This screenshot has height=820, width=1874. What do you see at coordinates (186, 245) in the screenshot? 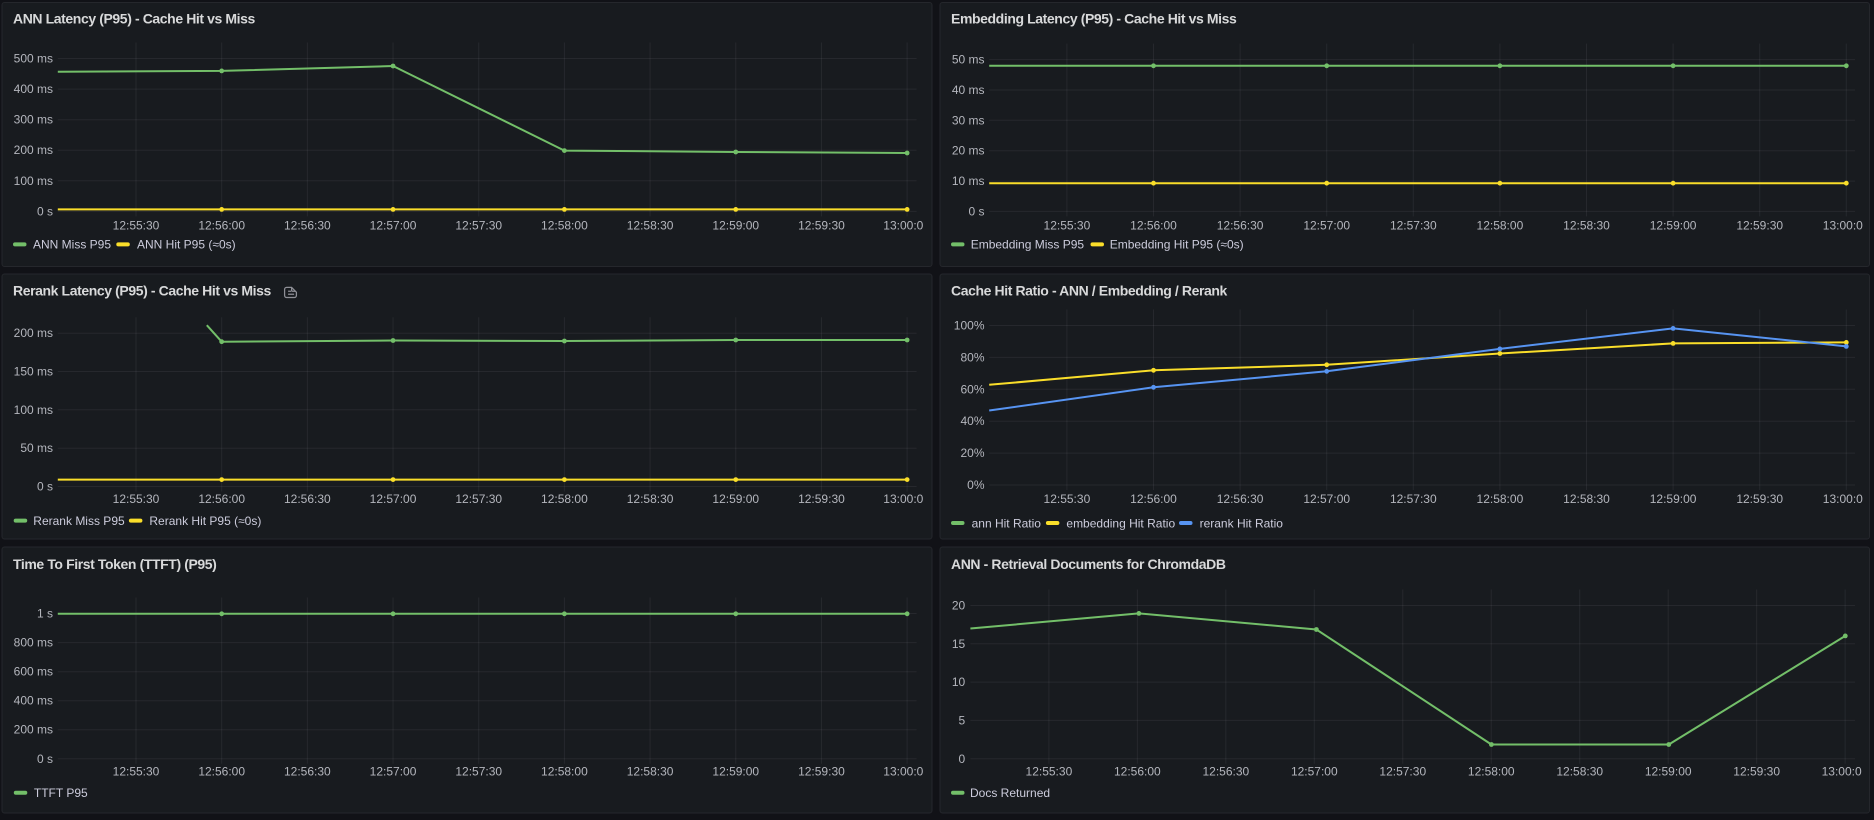
I see `svg-text: ANN Hit P95 (≈0s)` at bounding box center [186, 245].